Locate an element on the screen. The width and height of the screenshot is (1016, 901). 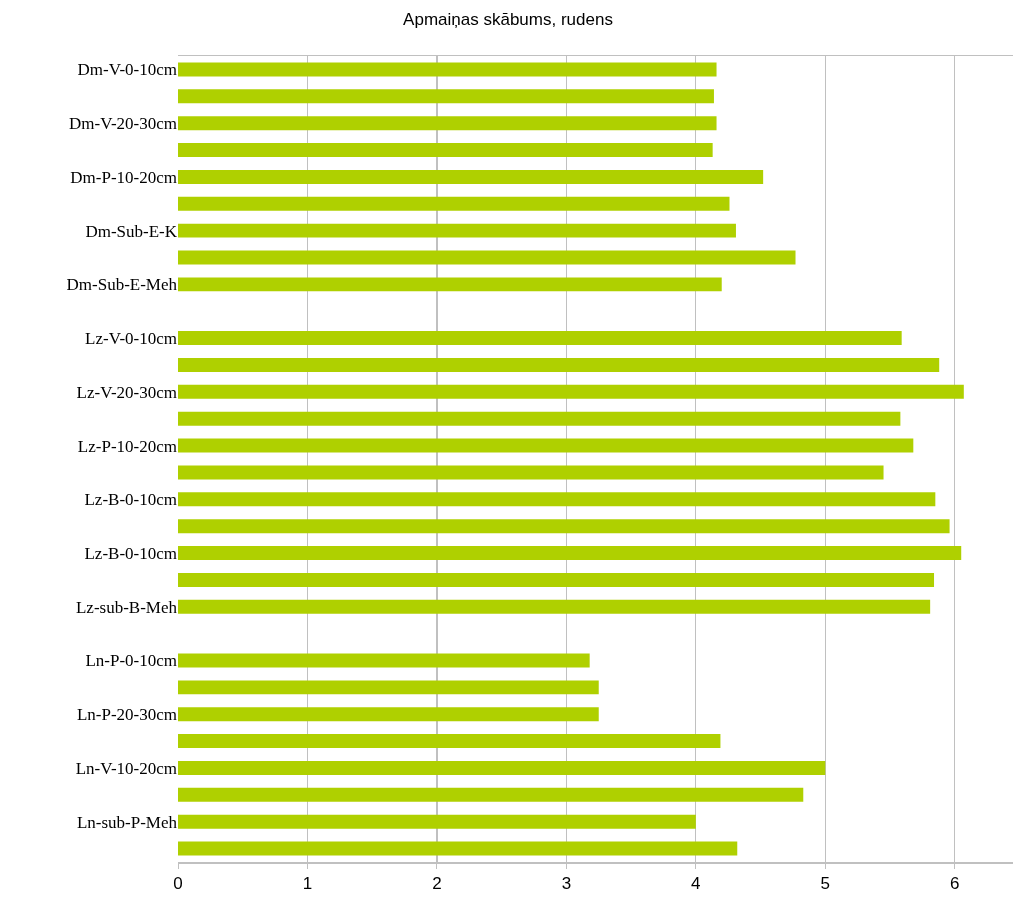
y-tick-label: Lz-V-0-10cm is located at coordinates (131, 339).